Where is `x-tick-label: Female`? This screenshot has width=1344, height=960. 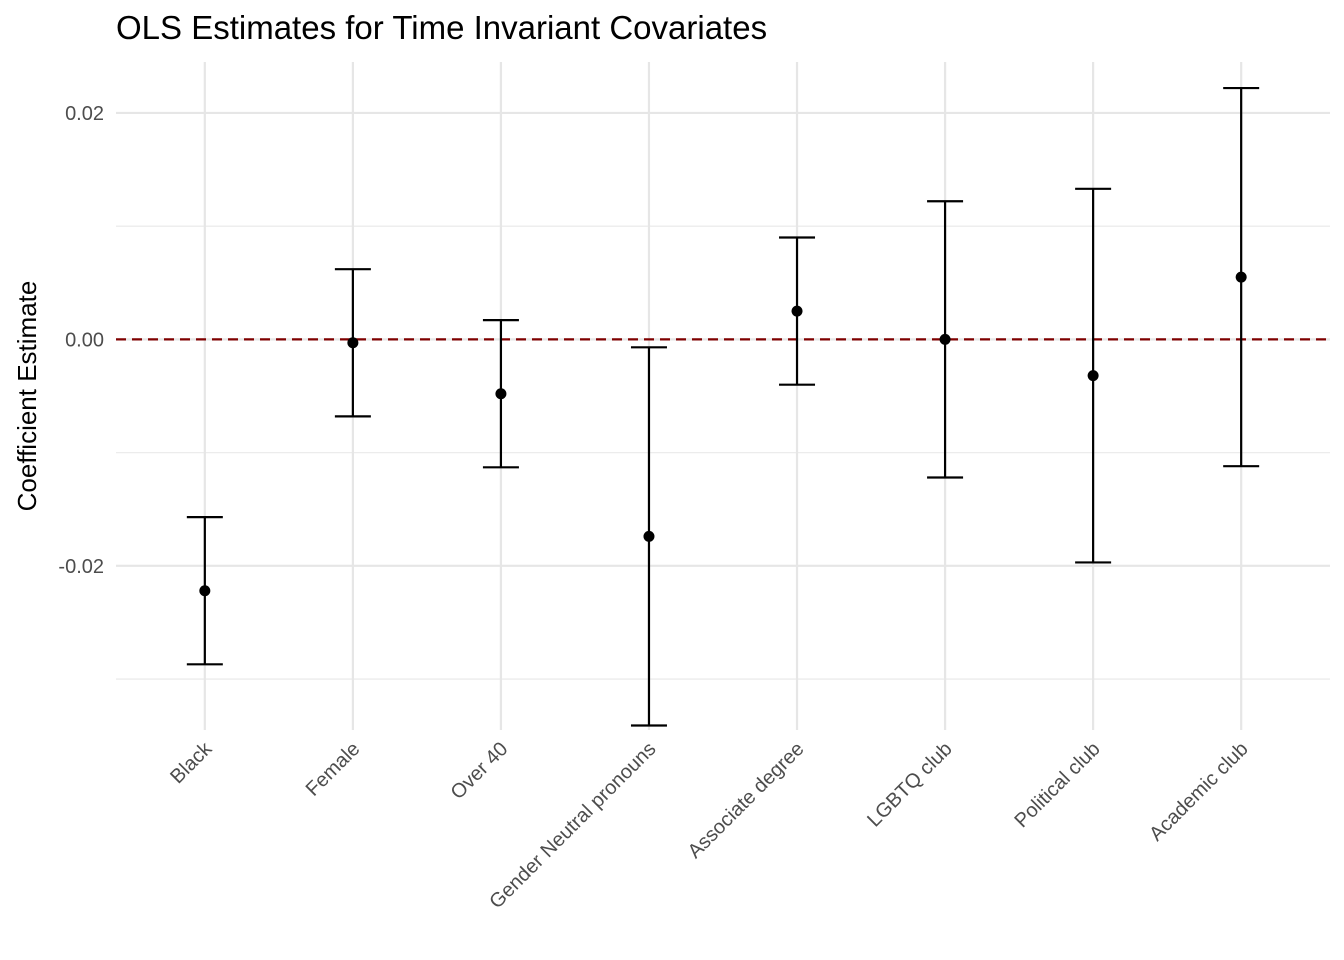 x-tick-label: Female is located at coordinates (333, 769).